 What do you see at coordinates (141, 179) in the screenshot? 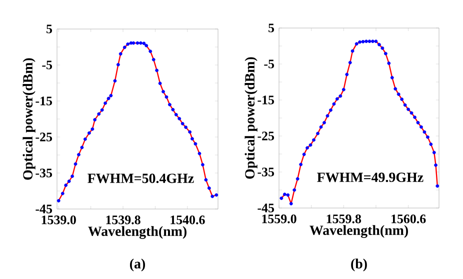
I see `annotation: FWHM=50.4GHz` at bounding box center [141, 179].